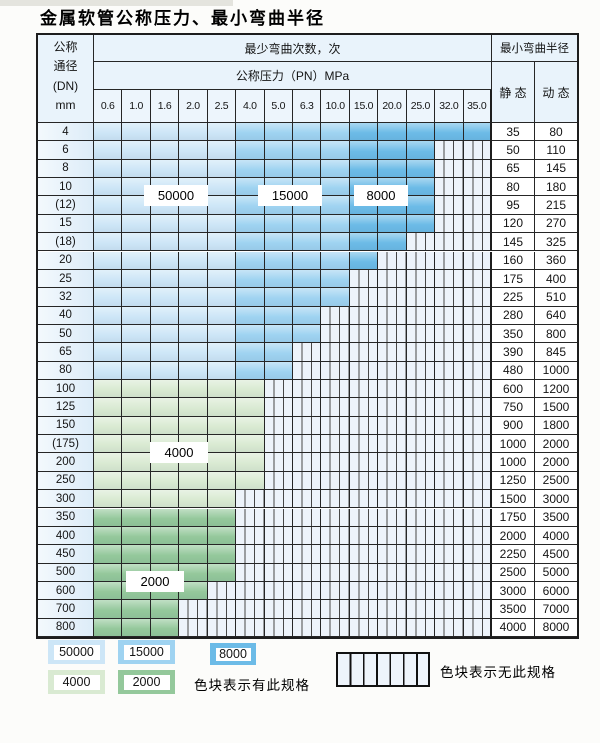 This screenshot has width=600, height=743. I want to click on dynamic-value-cell: 1000, so click(556, 370).